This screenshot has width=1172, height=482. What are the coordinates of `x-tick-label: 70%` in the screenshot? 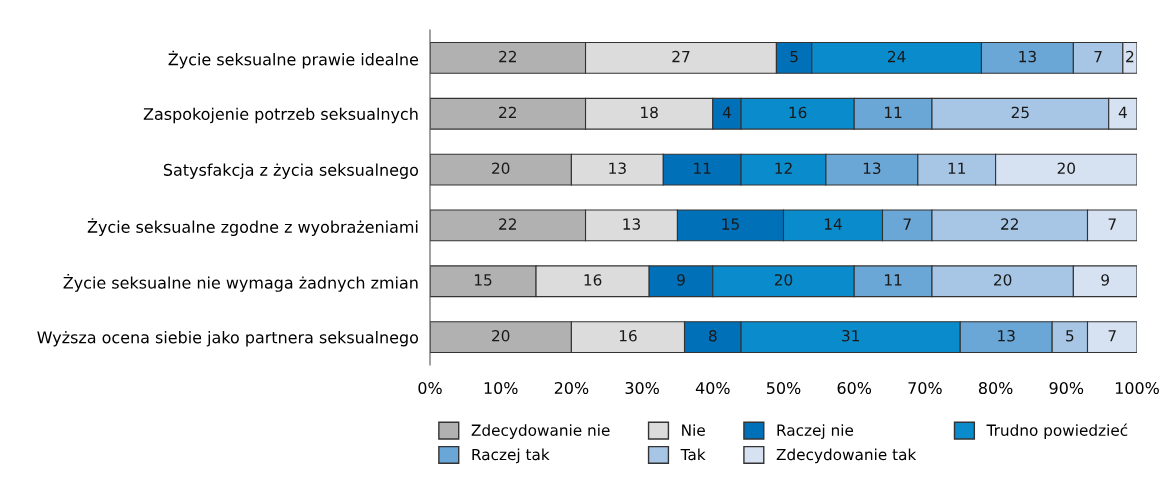 It's located at (925, 388).